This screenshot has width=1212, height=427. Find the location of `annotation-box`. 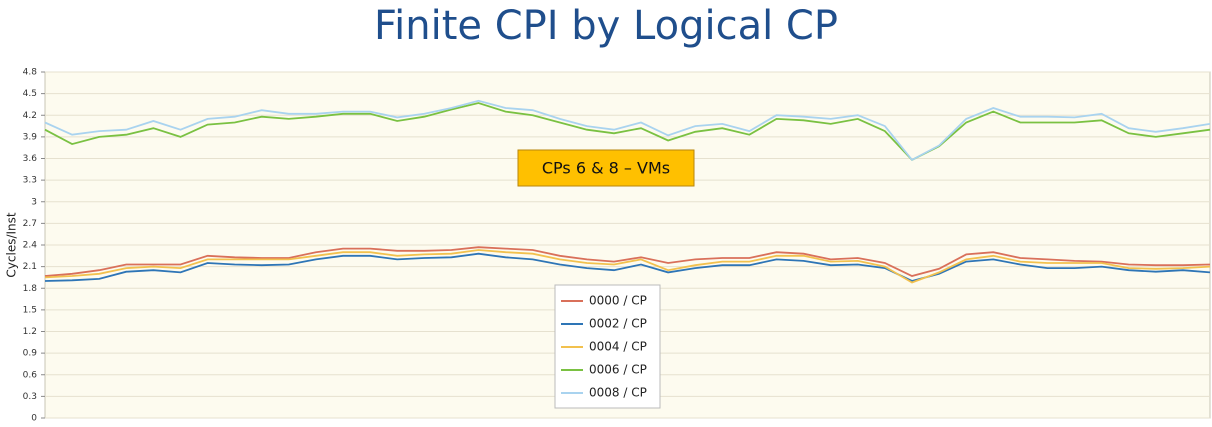

annotation-box is located at coordinates (606, 168).